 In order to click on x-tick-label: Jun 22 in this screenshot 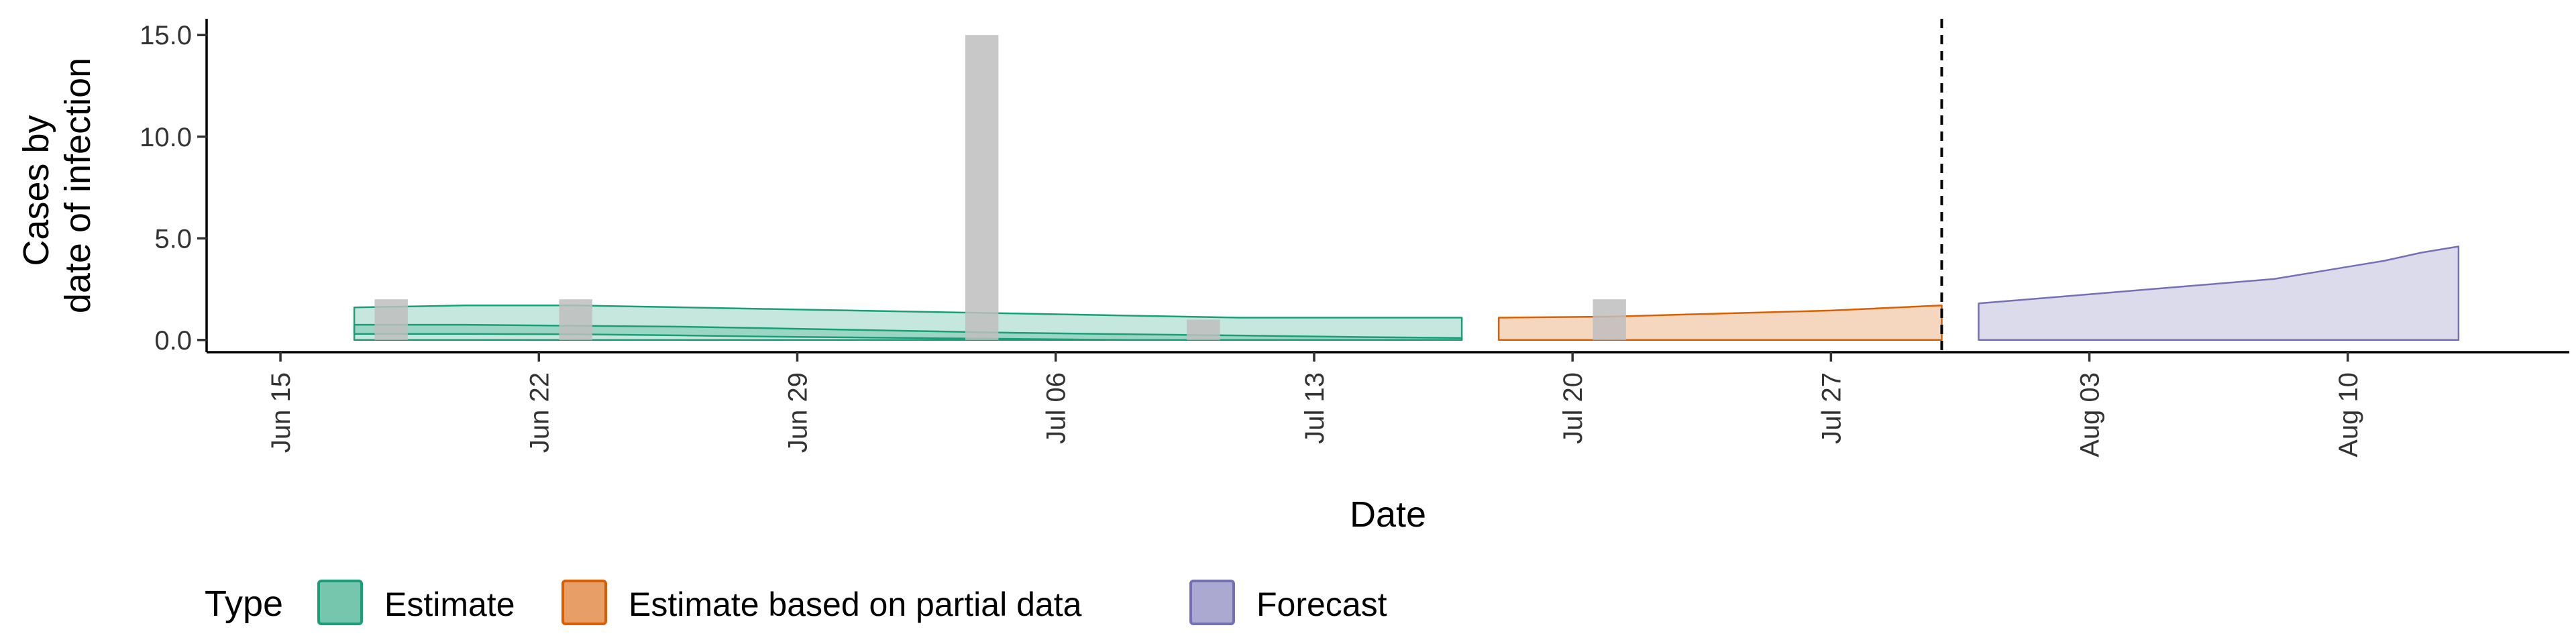, I will do `click(539, 412)`.